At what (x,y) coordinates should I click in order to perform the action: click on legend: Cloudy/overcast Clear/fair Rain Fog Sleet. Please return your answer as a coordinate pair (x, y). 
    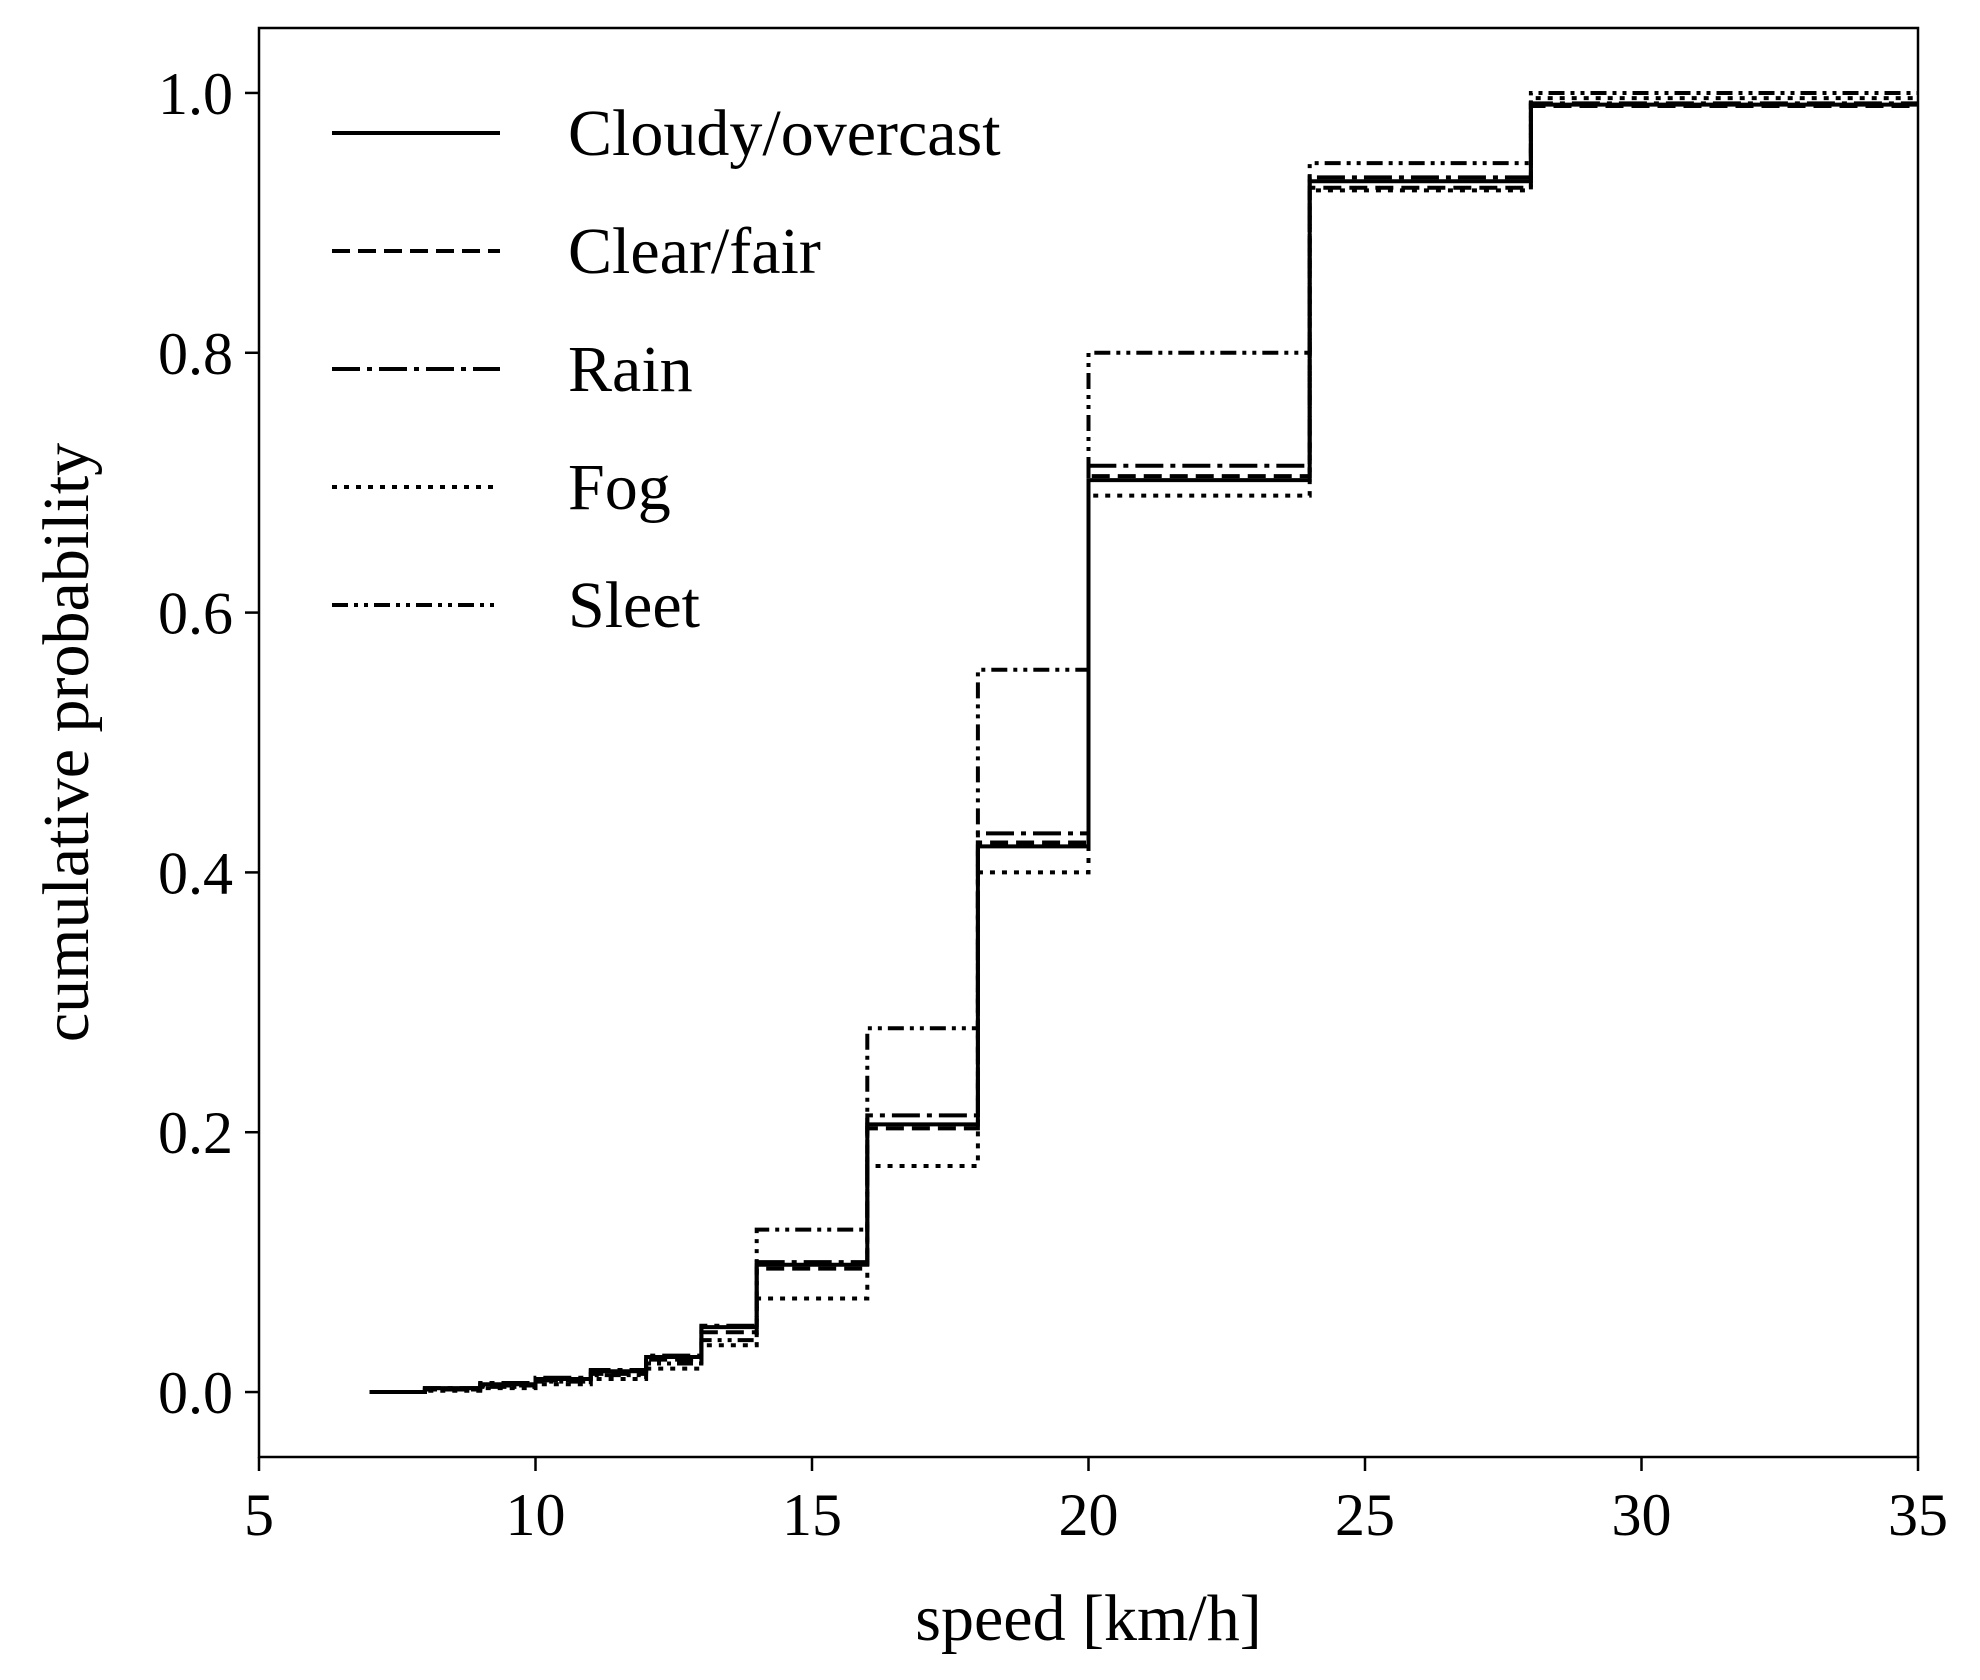
    Looking at the image, I should click on (666, 369).